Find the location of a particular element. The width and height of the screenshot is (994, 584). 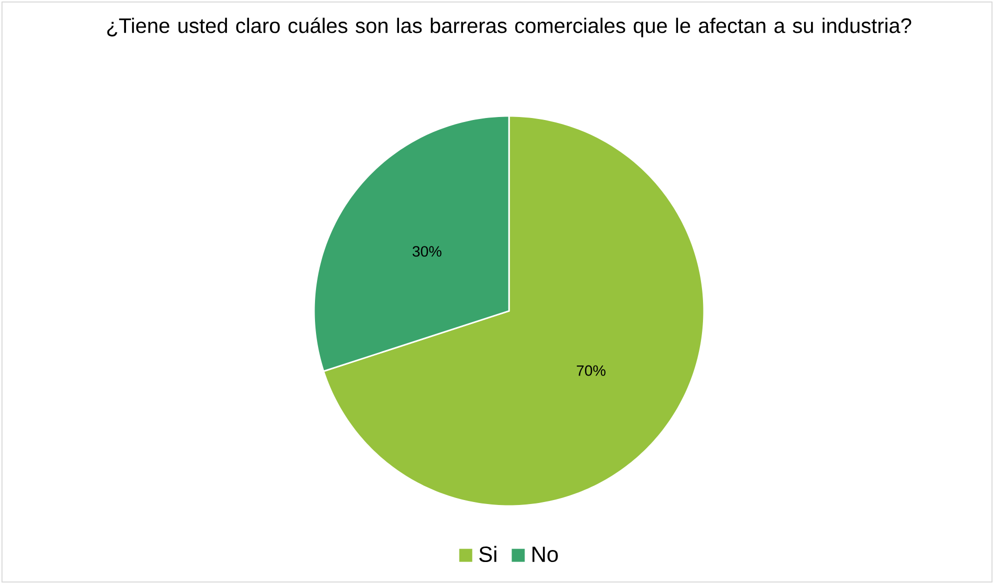

data-label: 30% is located at coordinates (427, 251).